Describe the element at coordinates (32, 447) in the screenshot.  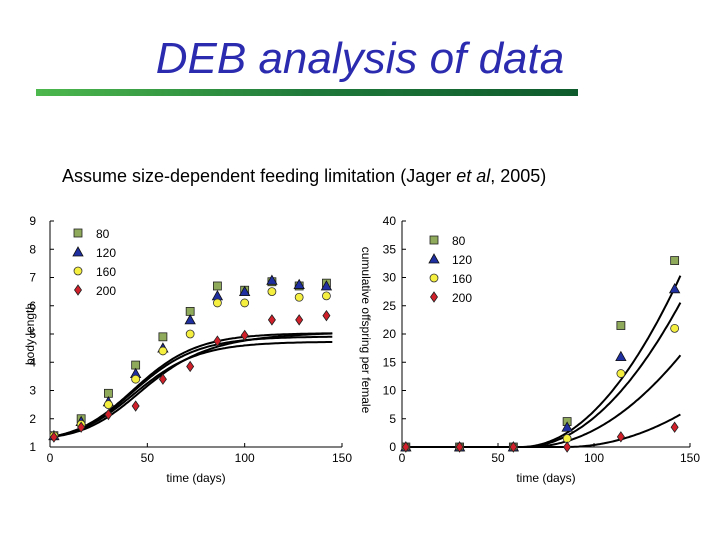
I see `growth-y-tick-label: 1` at that location.